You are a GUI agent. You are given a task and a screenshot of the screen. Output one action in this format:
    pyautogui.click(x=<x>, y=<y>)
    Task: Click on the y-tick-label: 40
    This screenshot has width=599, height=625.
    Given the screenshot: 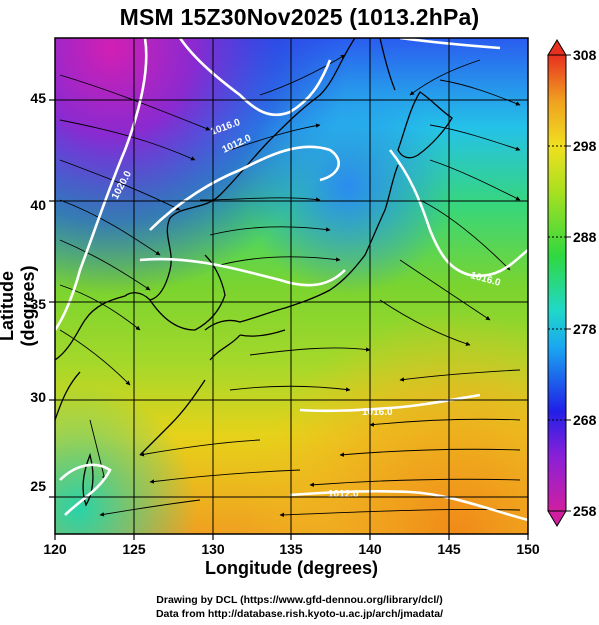 What is the action you would take?
    pyautogui.click(x=38, y=205)
    